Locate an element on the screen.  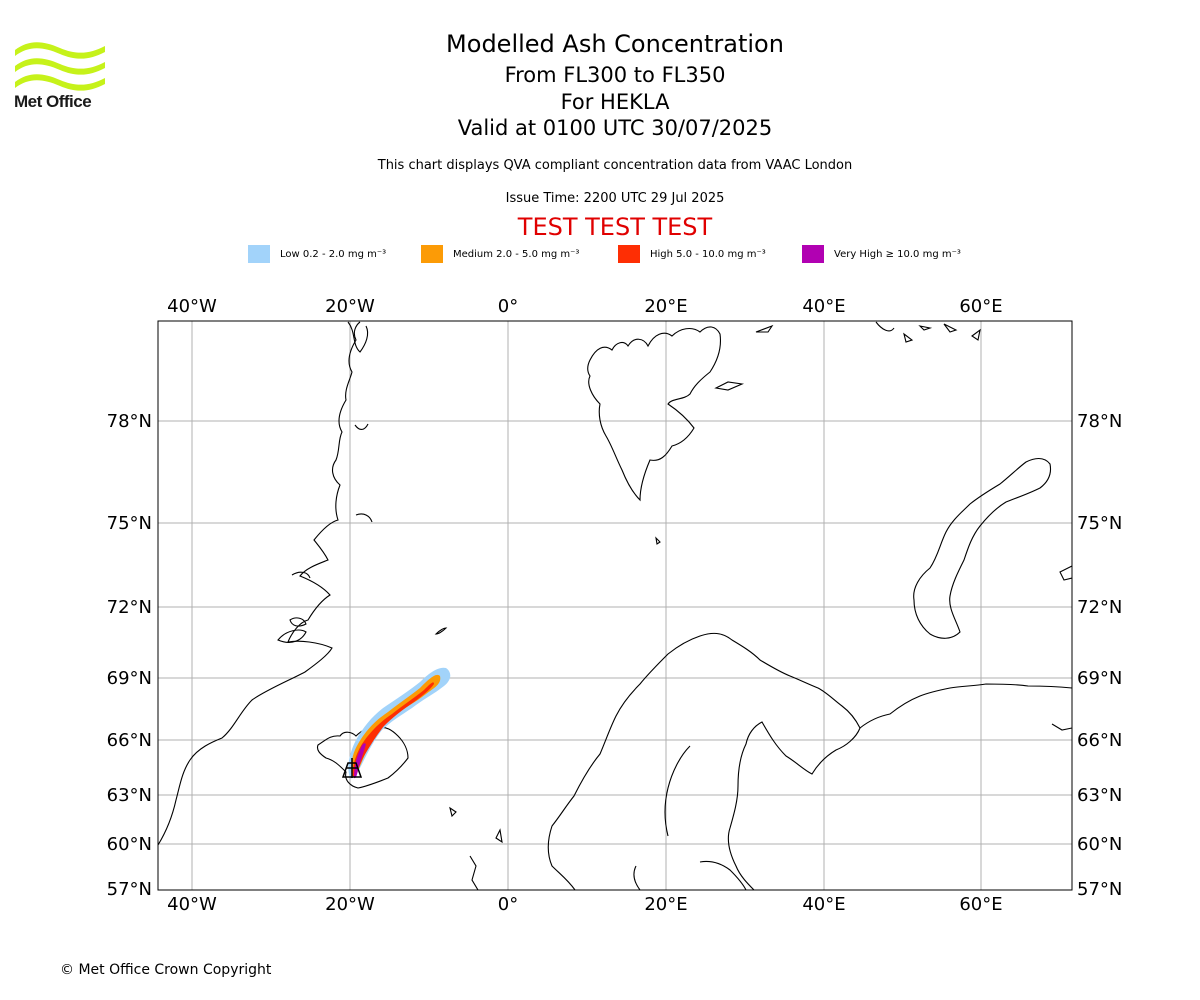
volcano-name: For HEKLA is located at coordinates (615, 102).